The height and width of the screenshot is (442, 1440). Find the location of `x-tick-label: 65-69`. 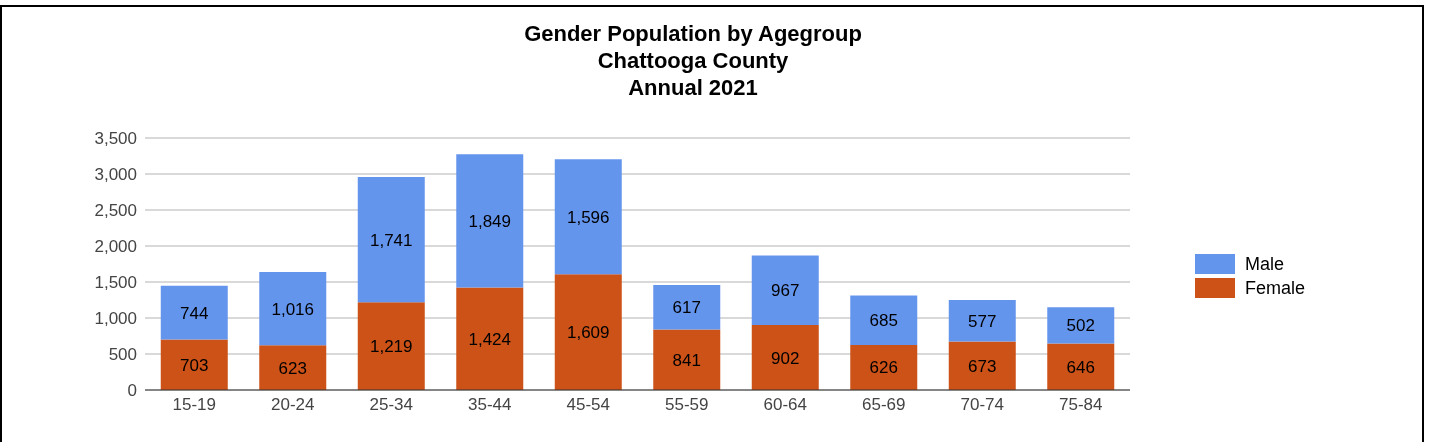

x-tick-label: 65-69 is located at coordinates (884, 405).